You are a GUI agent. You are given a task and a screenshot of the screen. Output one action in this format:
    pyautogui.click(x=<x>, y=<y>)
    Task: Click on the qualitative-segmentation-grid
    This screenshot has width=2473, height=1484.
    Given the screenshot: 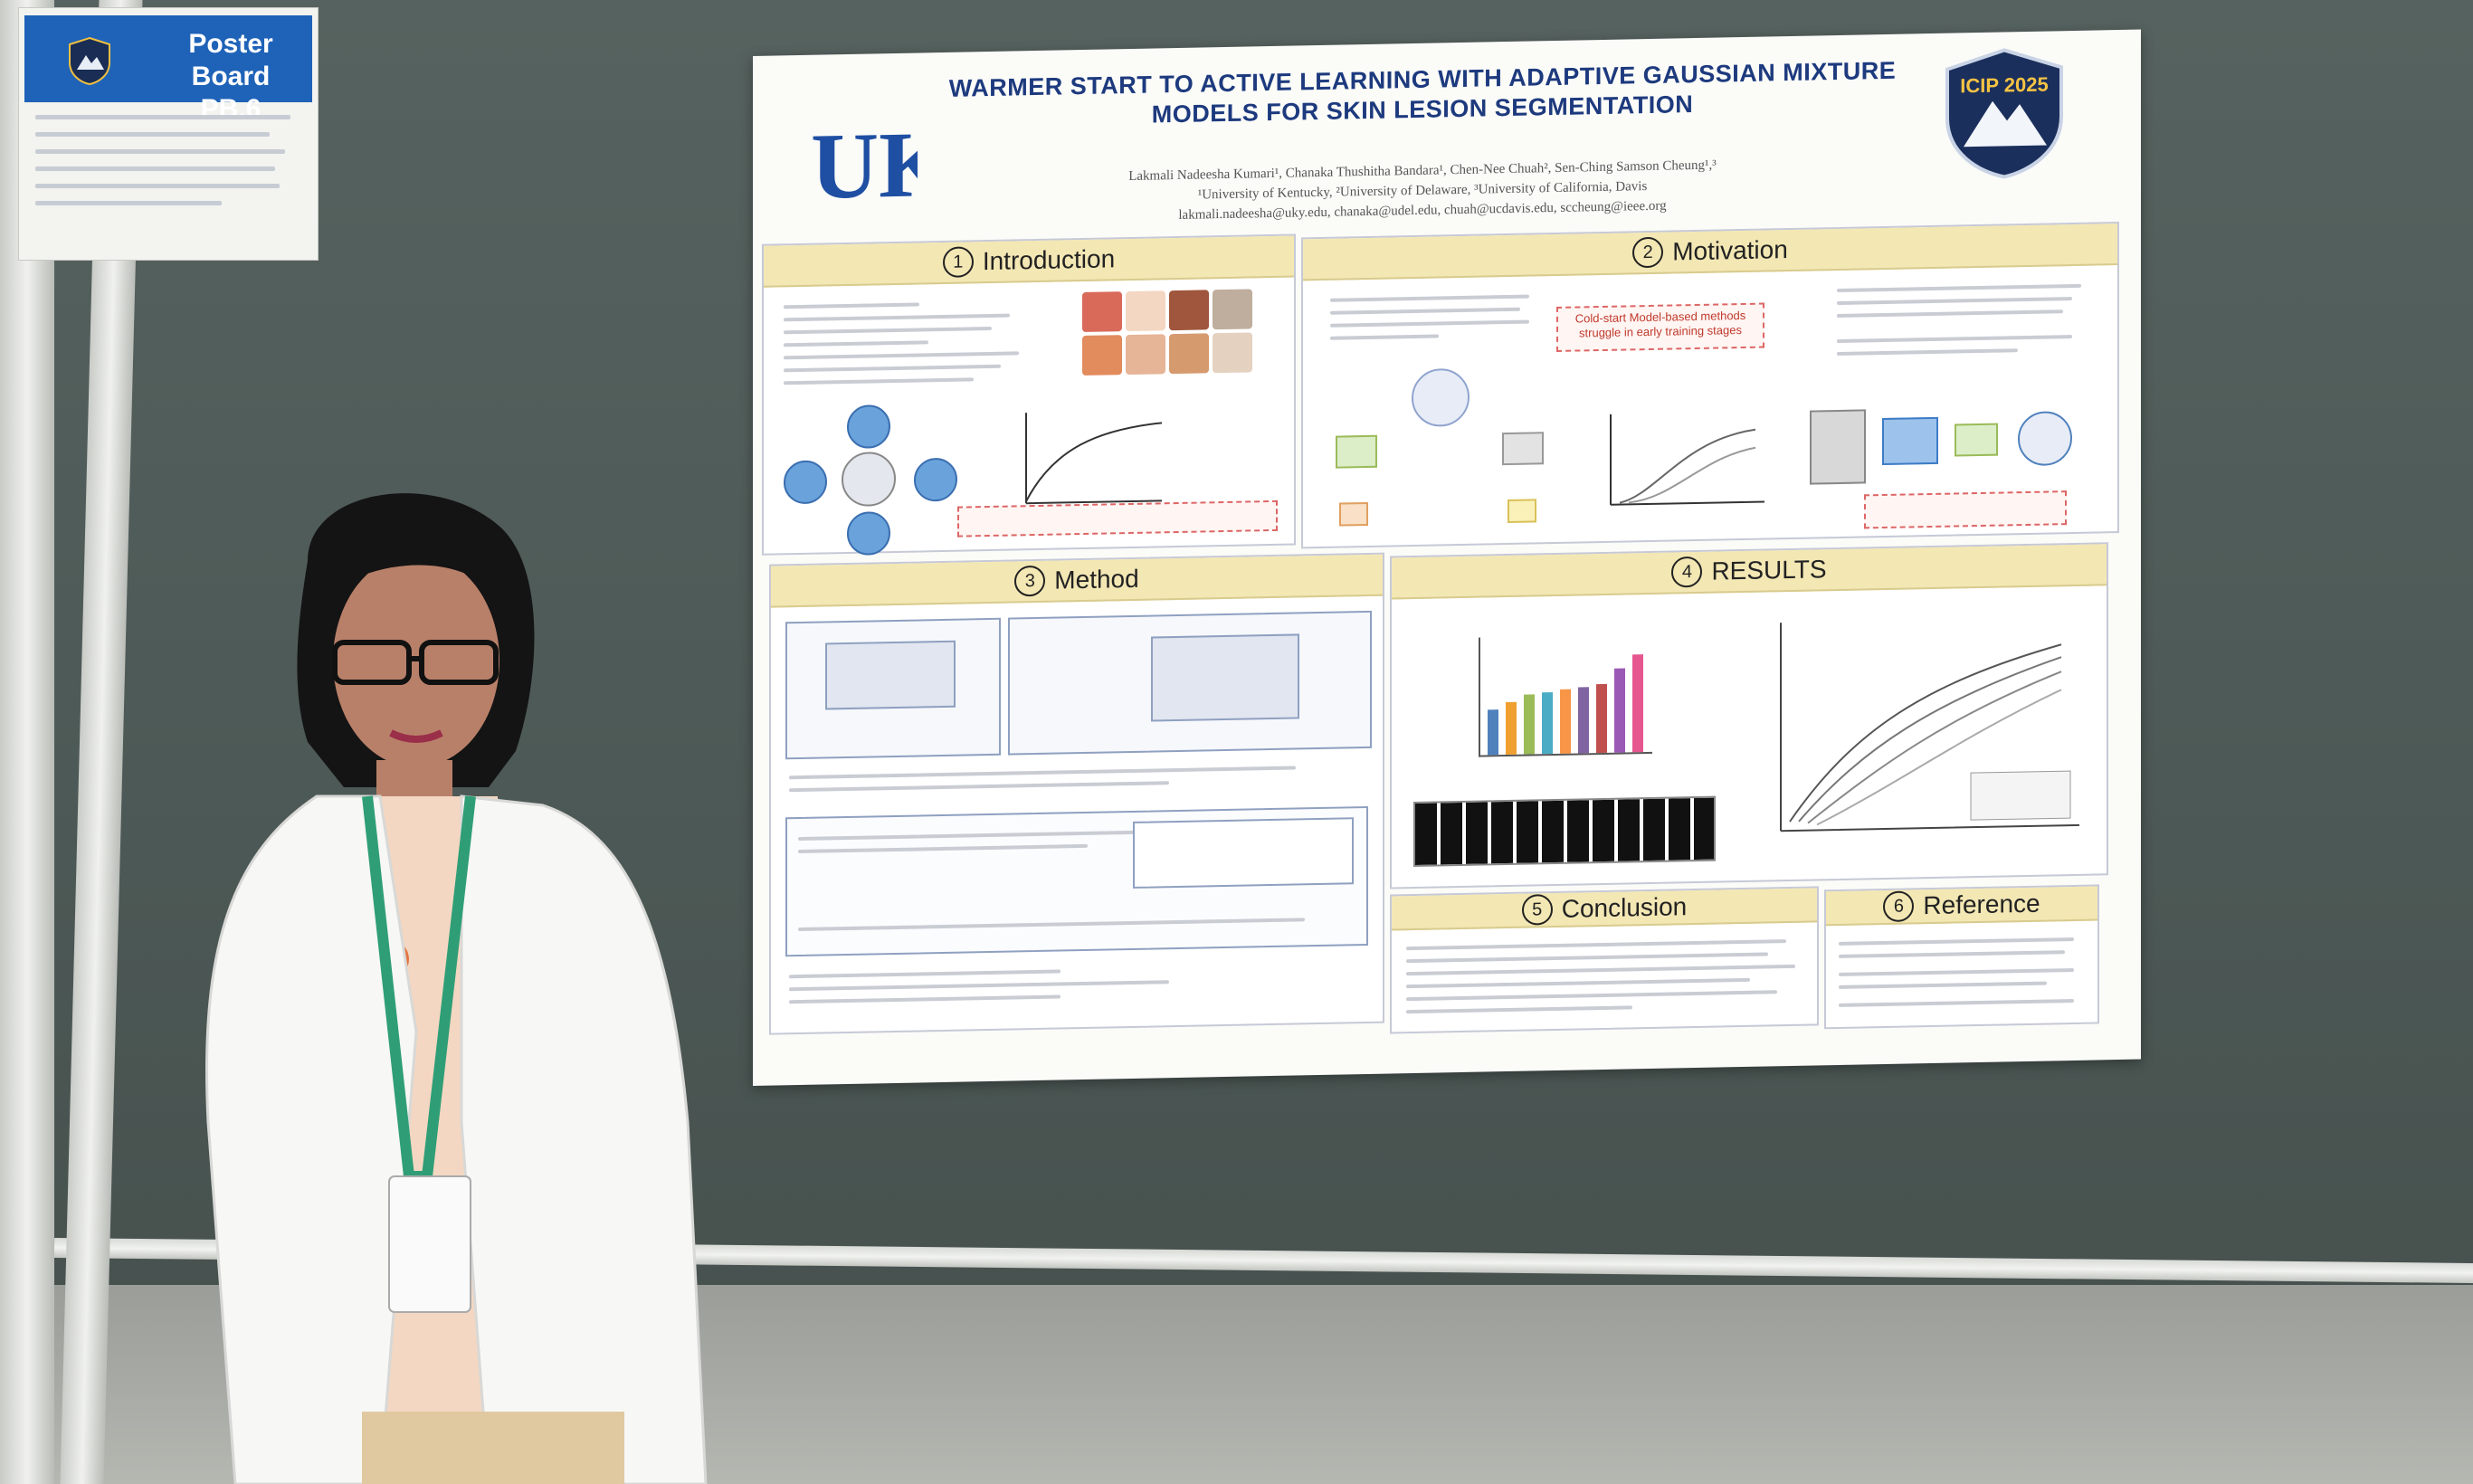 What is the action you would take?
    pyautogui.click(x=1565, y=831)
    